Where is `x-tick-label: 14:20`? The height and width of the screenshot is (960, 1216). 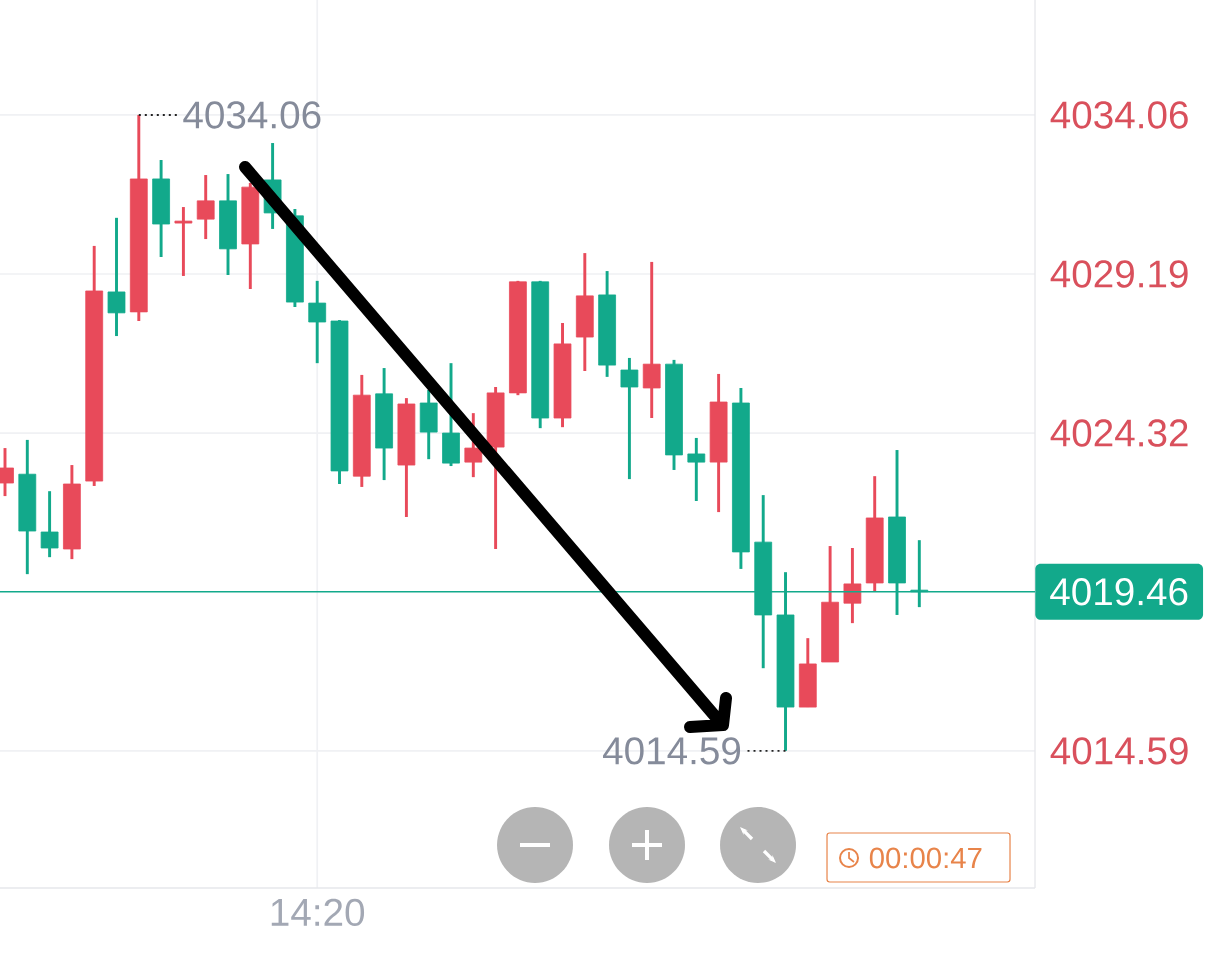 x-tick-label: 14:20 is located at coordinates (318, 912).